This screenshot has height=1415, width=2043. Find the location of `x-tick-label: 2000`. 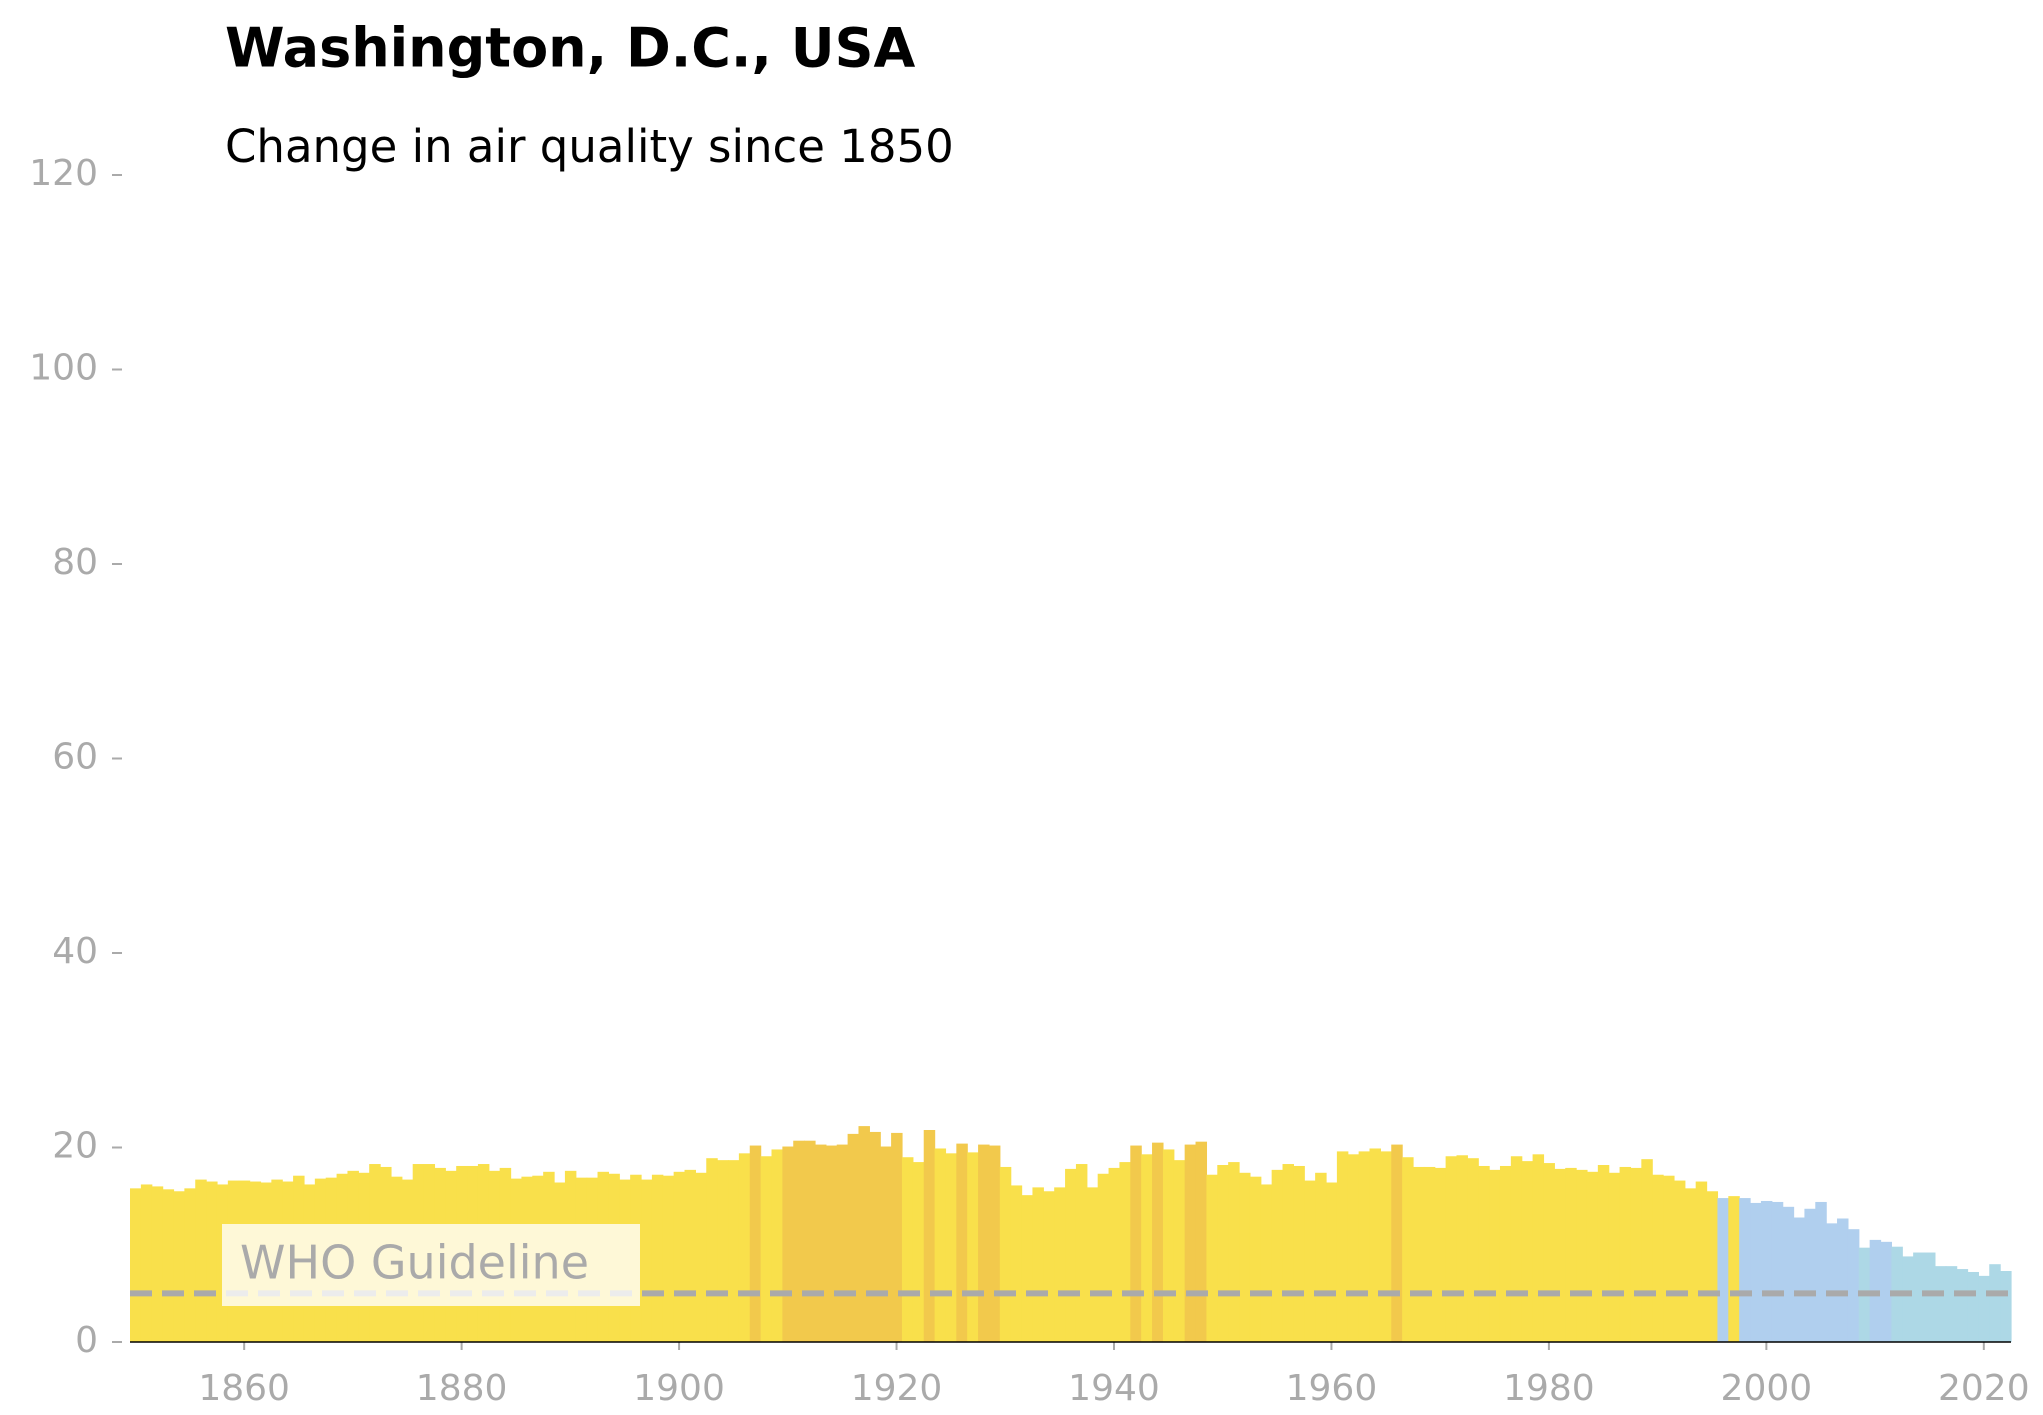

x-tick-label: 2000 is located at coordinates (1767, 1388).